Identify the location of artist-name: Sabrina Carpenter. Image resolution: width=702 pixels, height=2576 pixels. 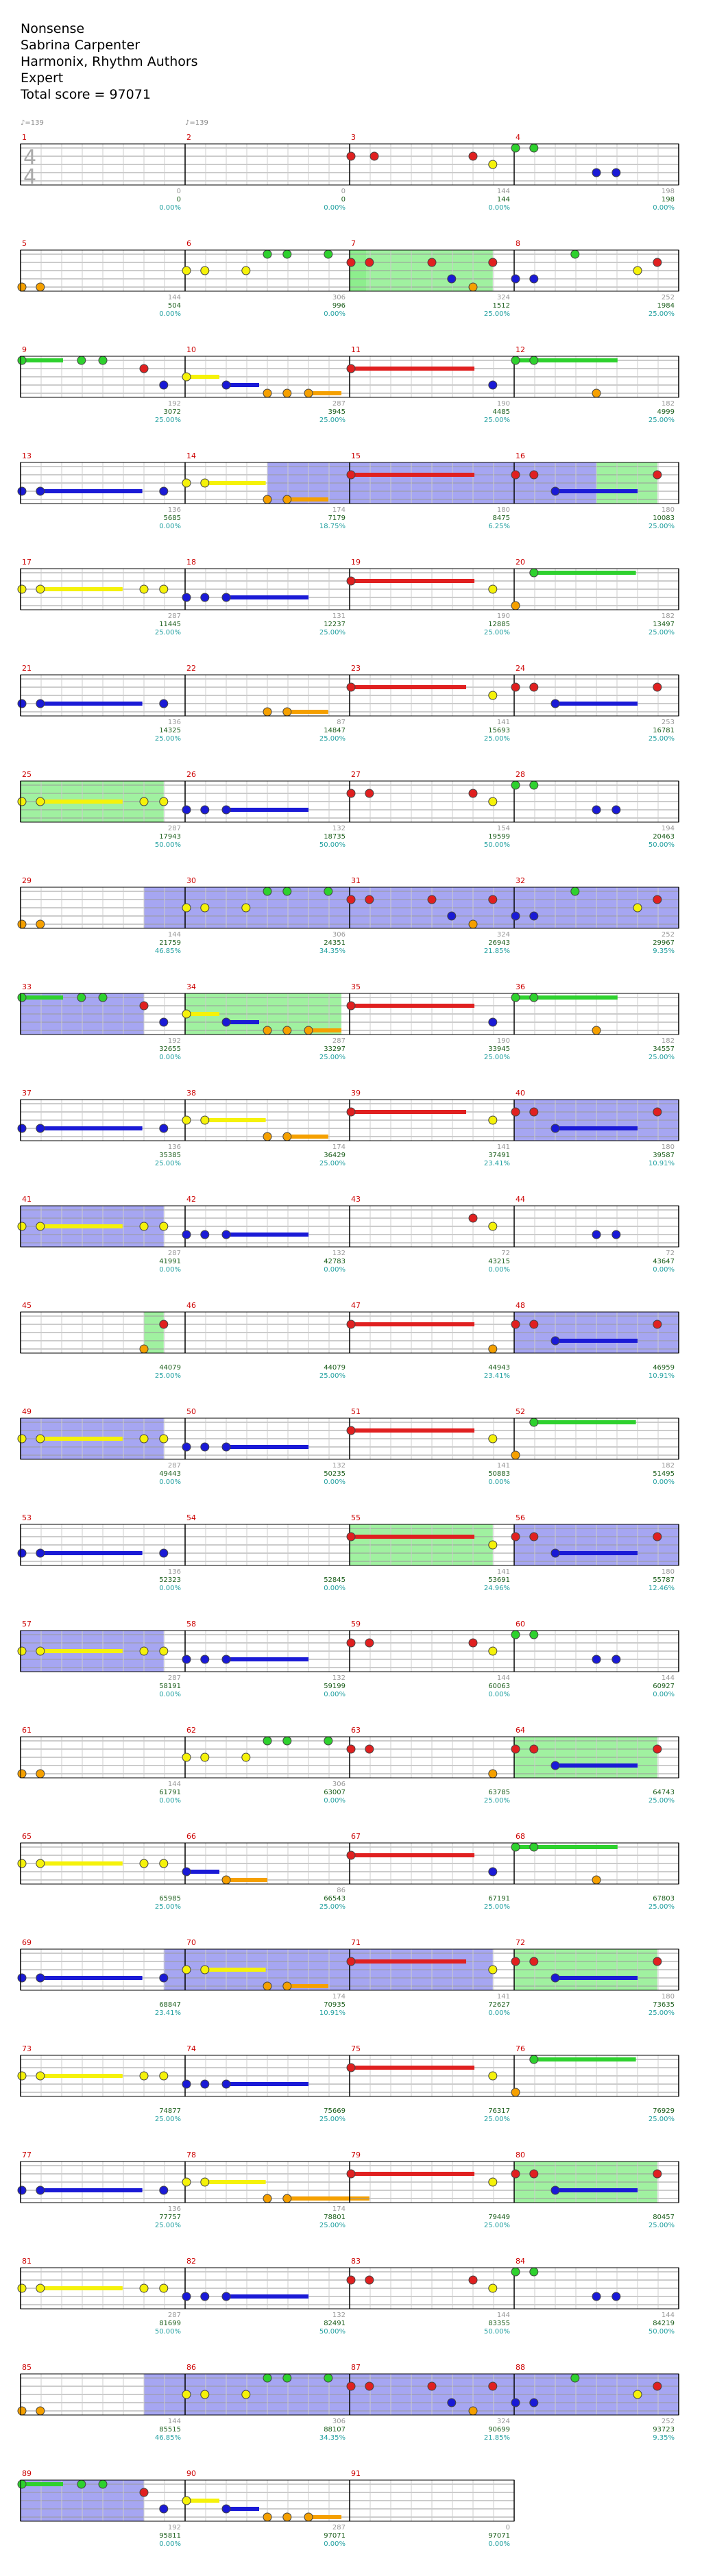
(81, 45).